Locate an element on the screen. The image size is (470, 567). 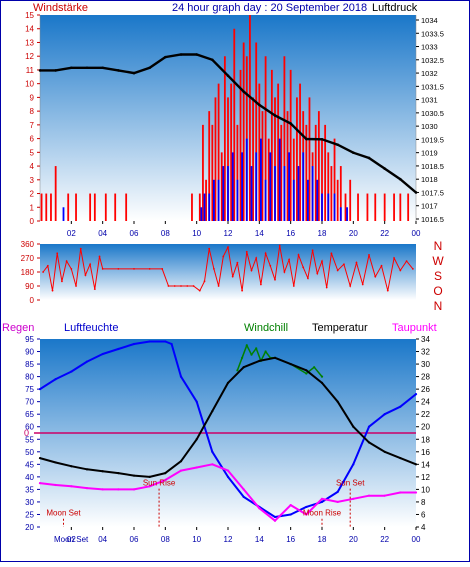
wind-tick-label: 3 is located at coordinates (32, 180).